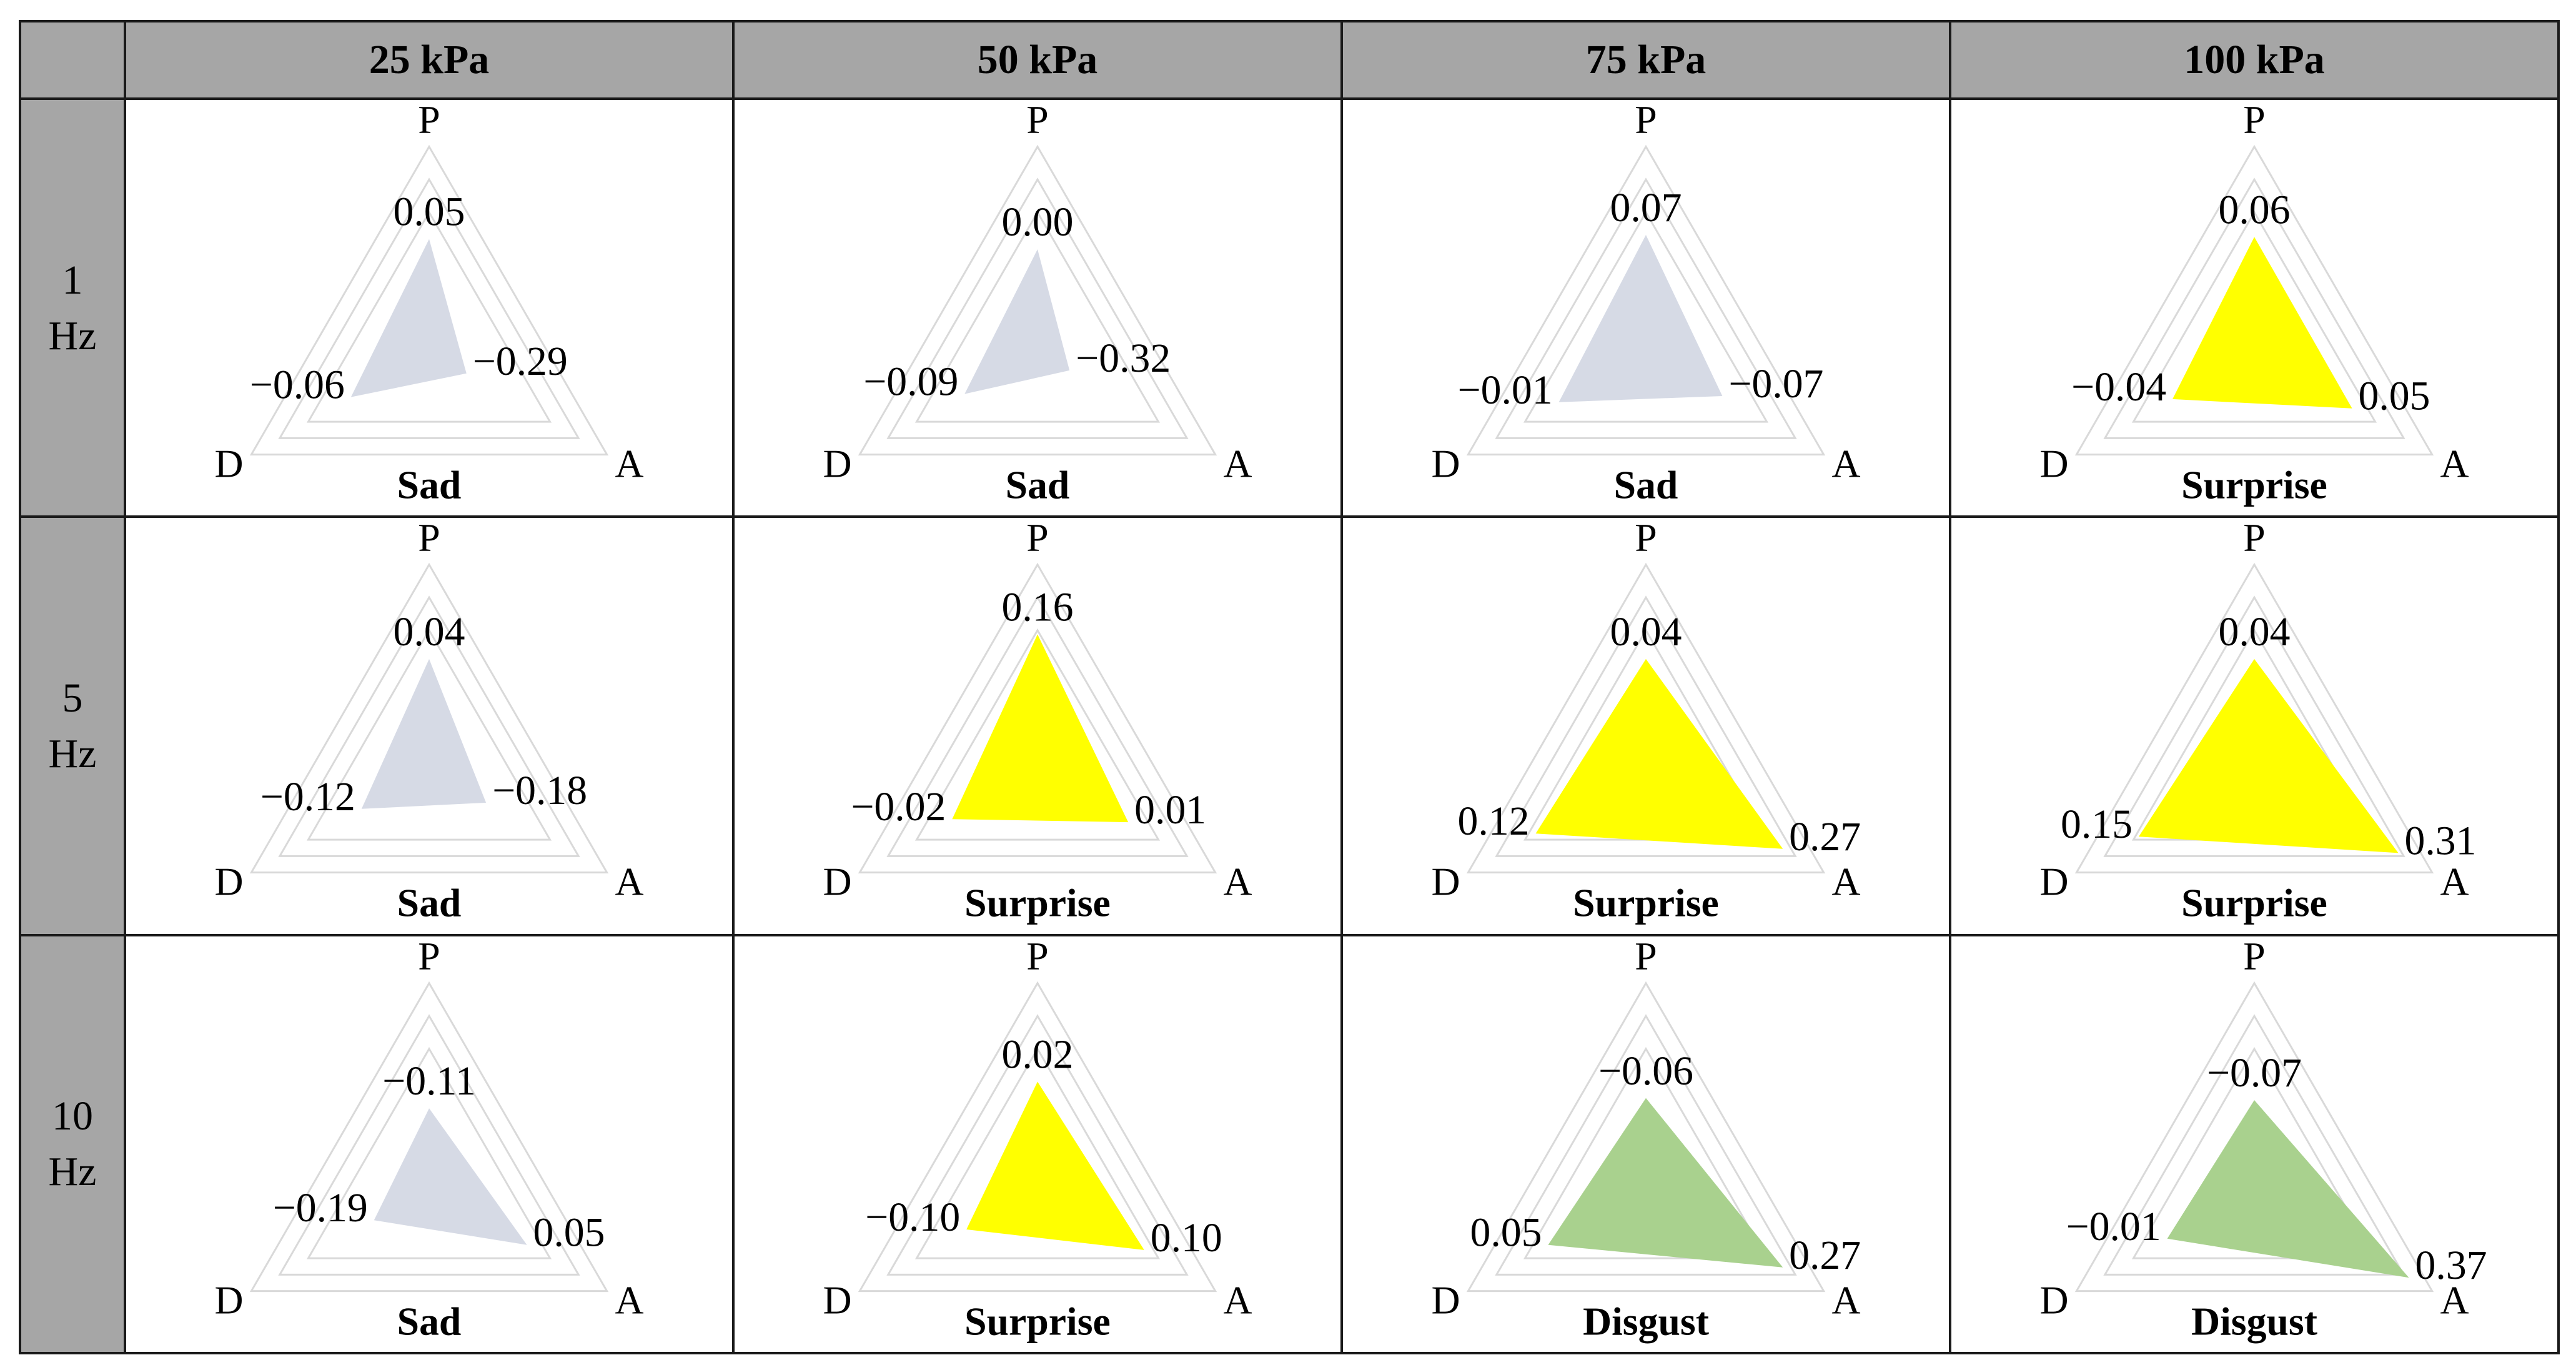 This screenshot has width=2576, height=1370. What do you see at coordinates (912, 1217) in the screenshot?
I see `value-label-d: −0.10` at bounding box center [912, 1217].